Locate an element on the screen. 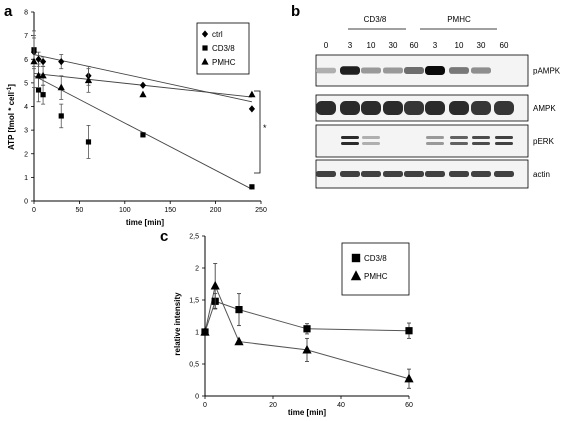  chart-c-point-square is located at coordinates (307, 329).